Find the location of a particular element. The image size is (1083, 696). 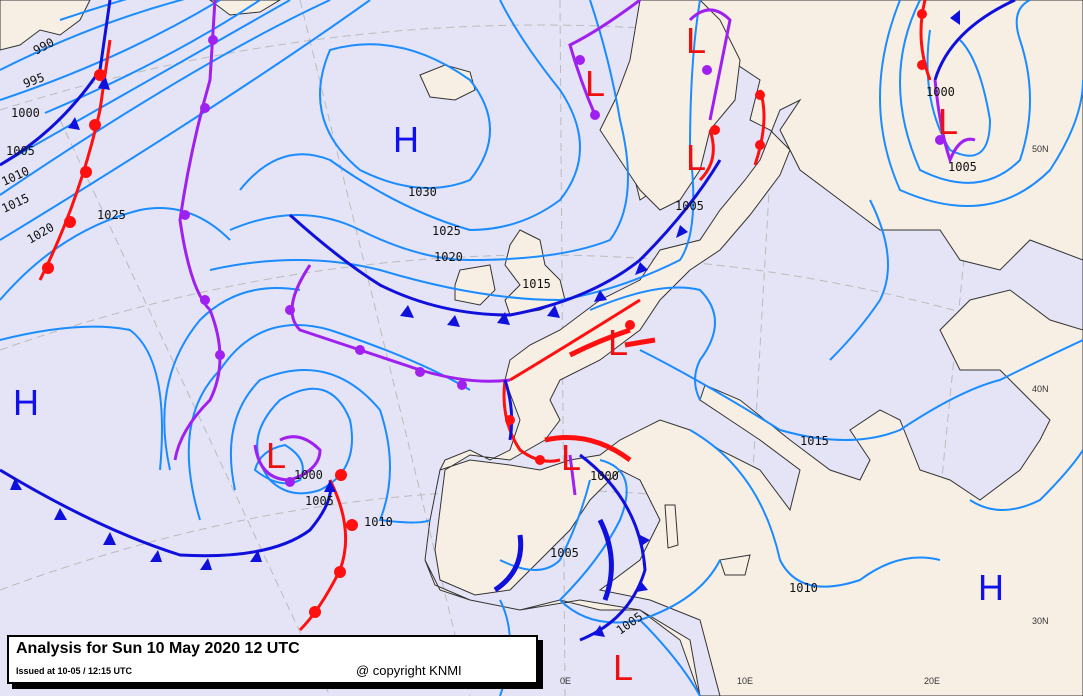

lon-label: 10E is located at coordinates (745, 681).